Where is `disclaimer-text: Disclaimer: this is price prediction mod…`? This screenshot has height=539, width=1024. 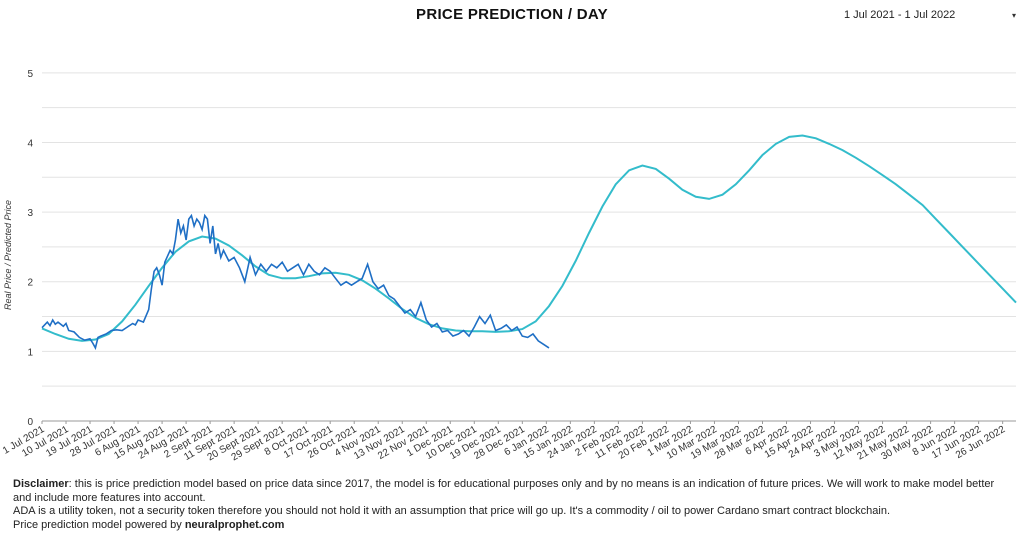
disclaimer-text: Disclaimer: this is price prediction mod… is located at coordinates (504, 491).